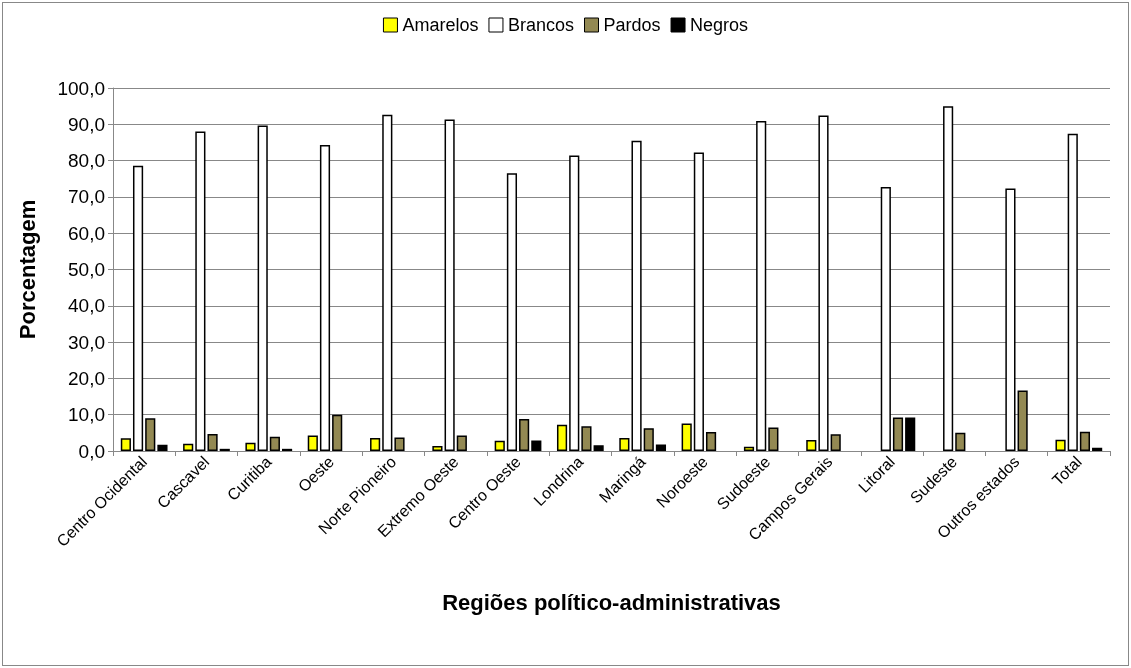 The image size is (1131, 668). I want to click on y-tick-label: 40,0, so click(86, 306).